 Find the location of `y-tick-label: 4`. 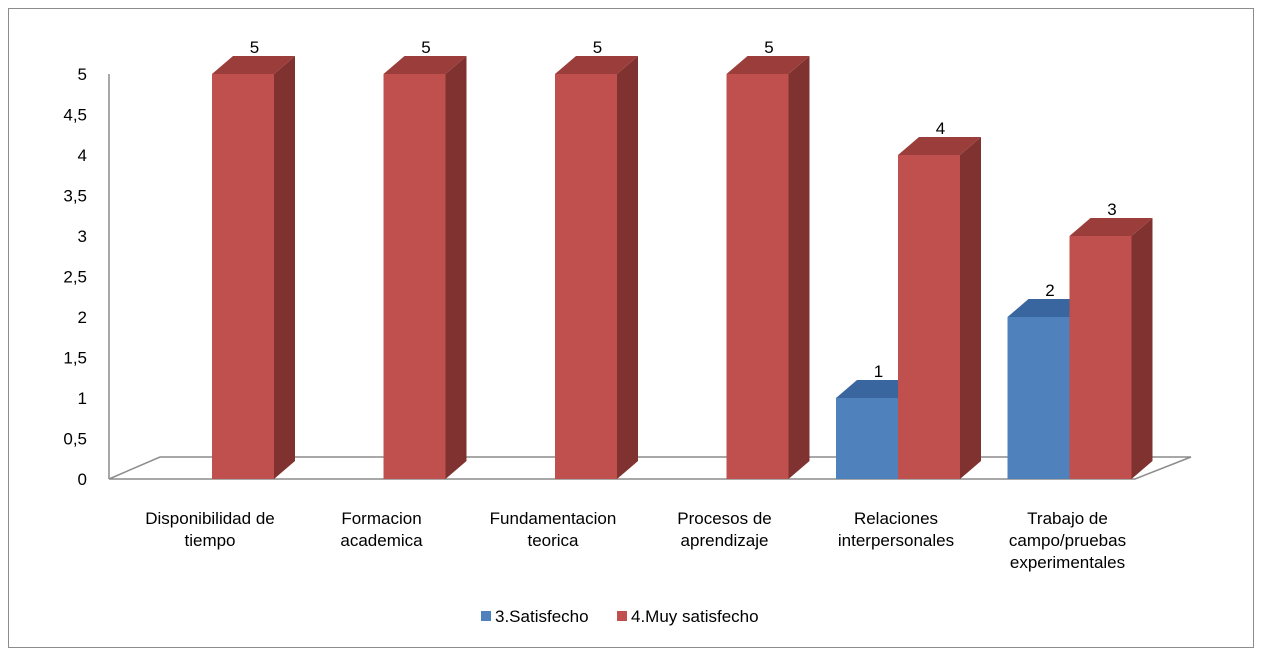

y-tick-label: 4 is located at coordinates (82, 155).